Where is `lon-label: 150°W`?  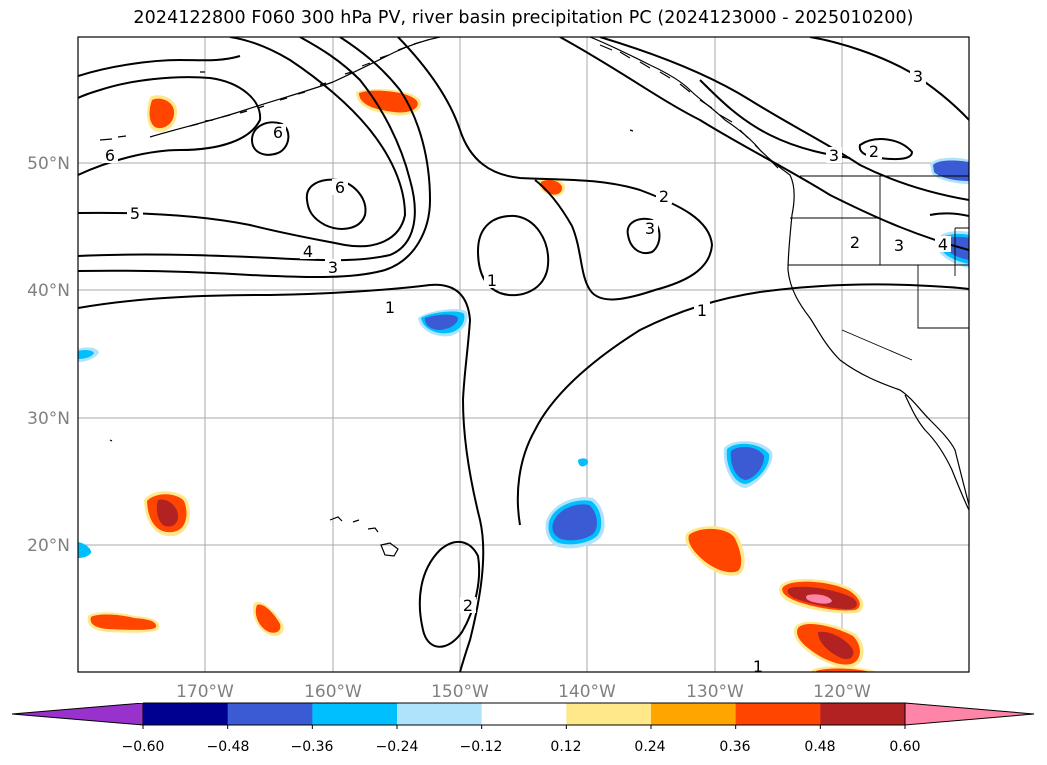
lon-label: 150°W is located at coordinates (460, 692).